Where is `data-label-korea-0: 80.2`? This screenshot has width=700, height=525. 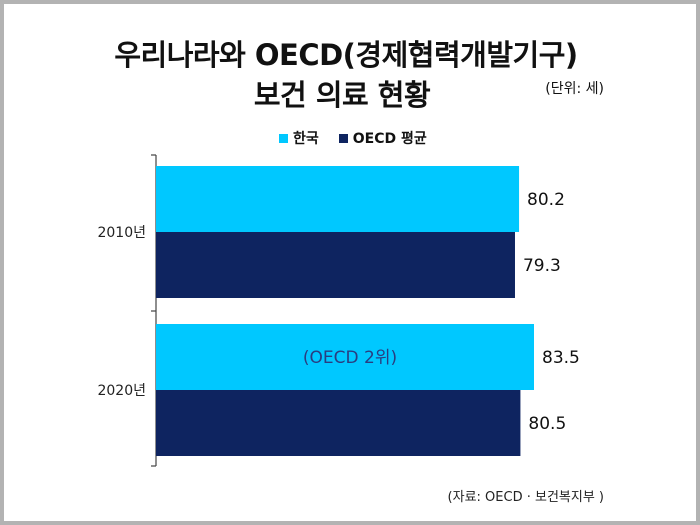 data-label-korea-0: 80.2 is located at coordinates (546, 200).